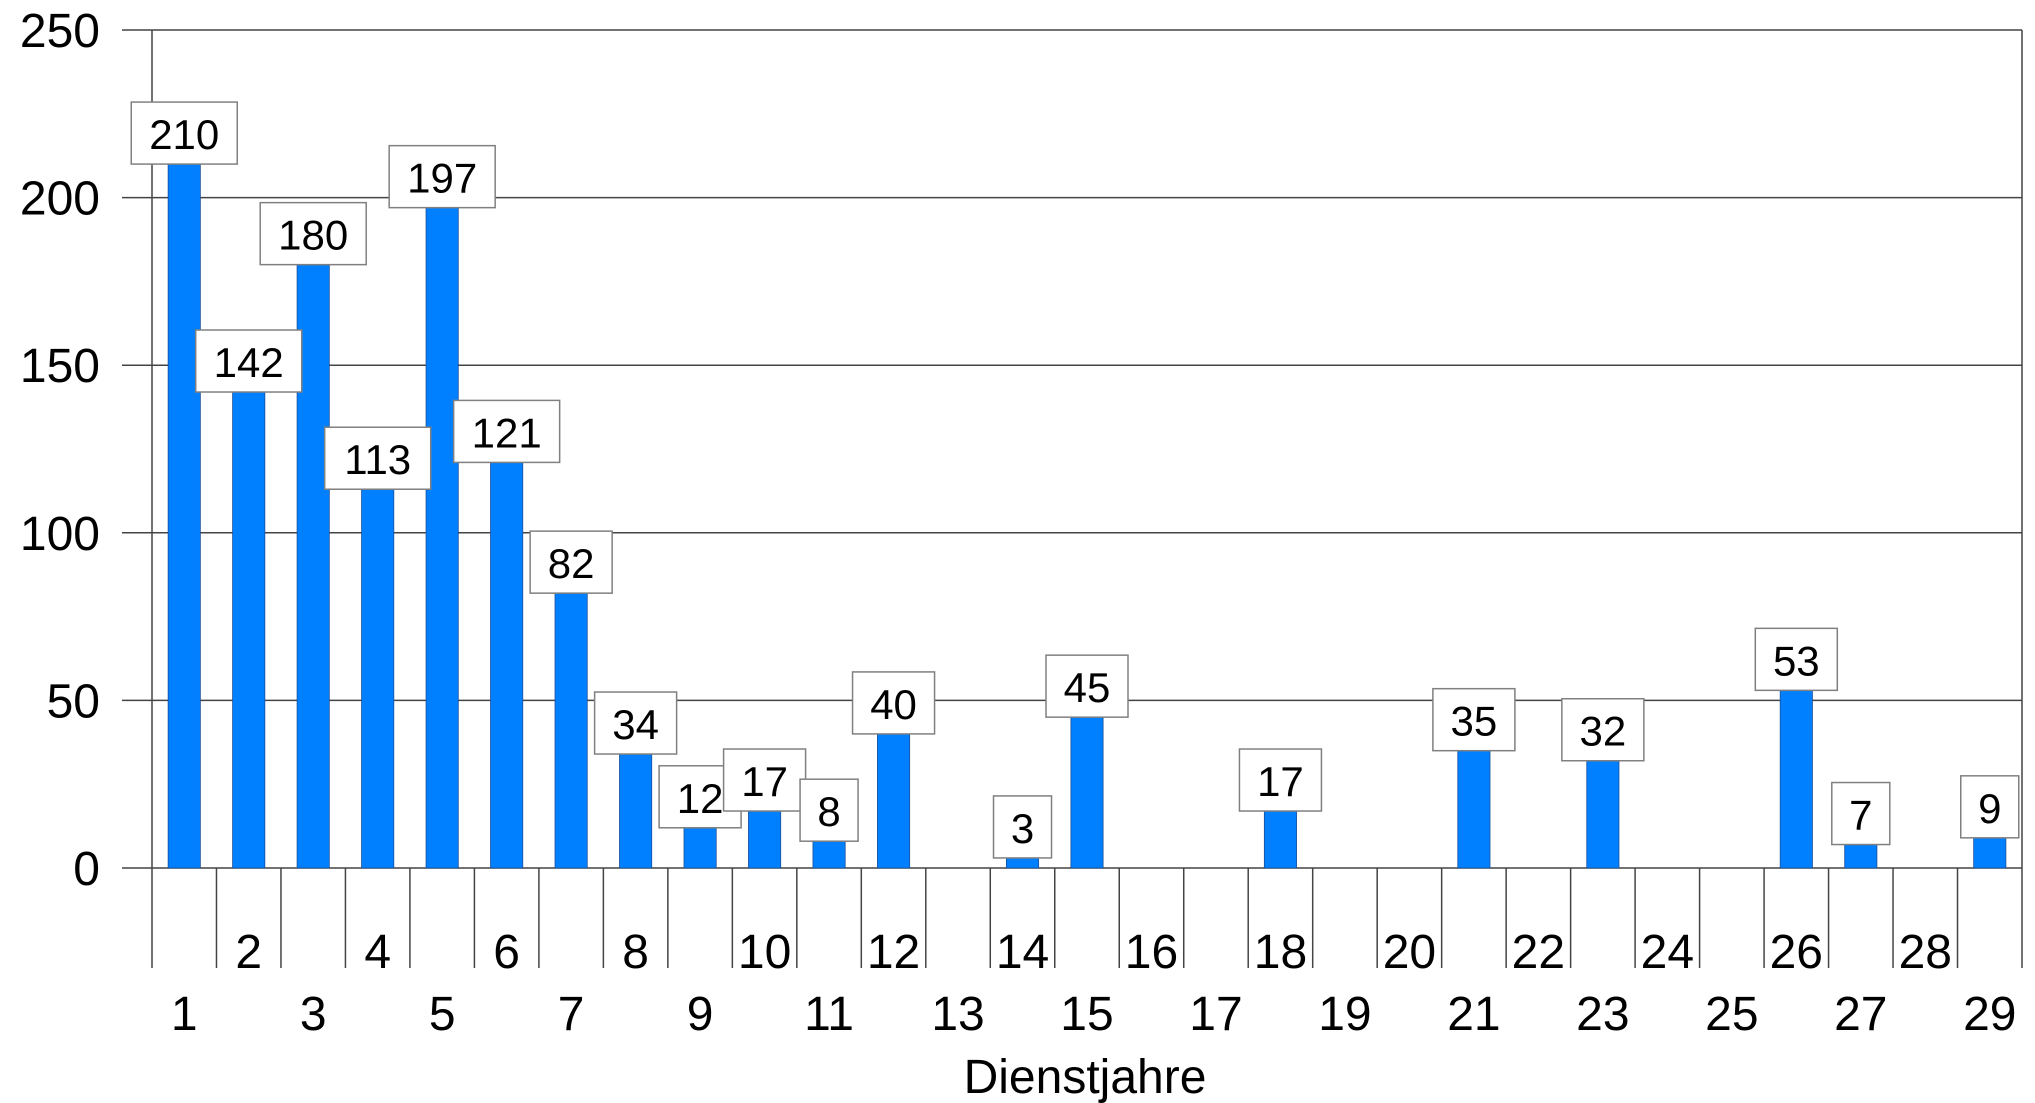 Image resolution: width=2035 pixels, height=1103 pixels. I want to click on data-label: 35, so click(1474, 719).